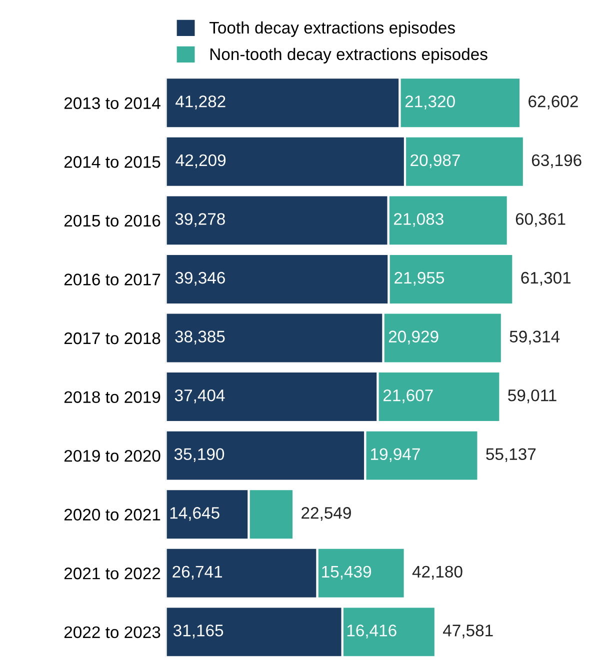 This screenshot has width=614, height=668. What do you see at coordinates (112, 632) in the screenshot?
I see `y-tick-label: 2022 to 2023` at bounding box center [112, 632].